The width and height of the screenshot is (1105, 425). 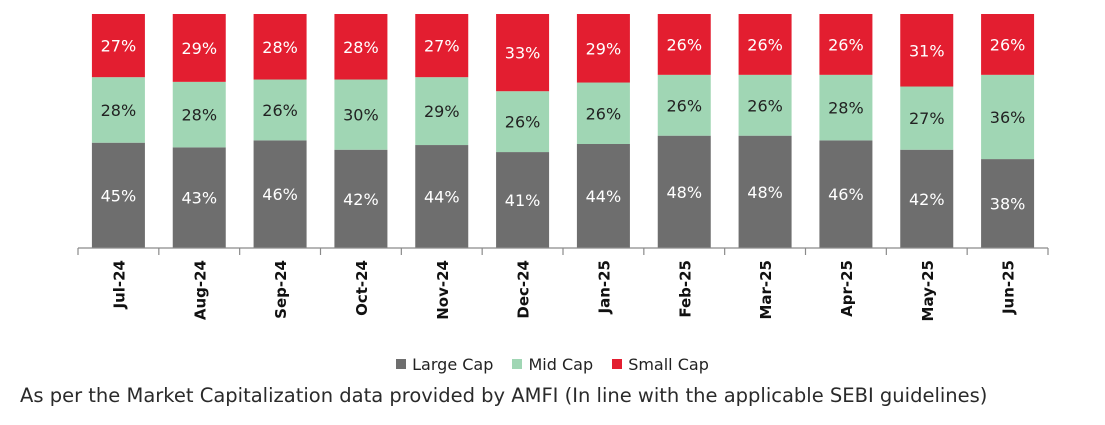 I want to click on data-label-large-cap-dec-24: 41%, so click(x=523, y=200).